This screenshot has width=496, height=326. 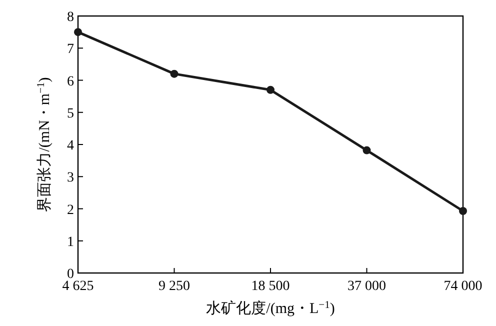 I want to click on y-tick-label: 8, so click(x=70, y=17).